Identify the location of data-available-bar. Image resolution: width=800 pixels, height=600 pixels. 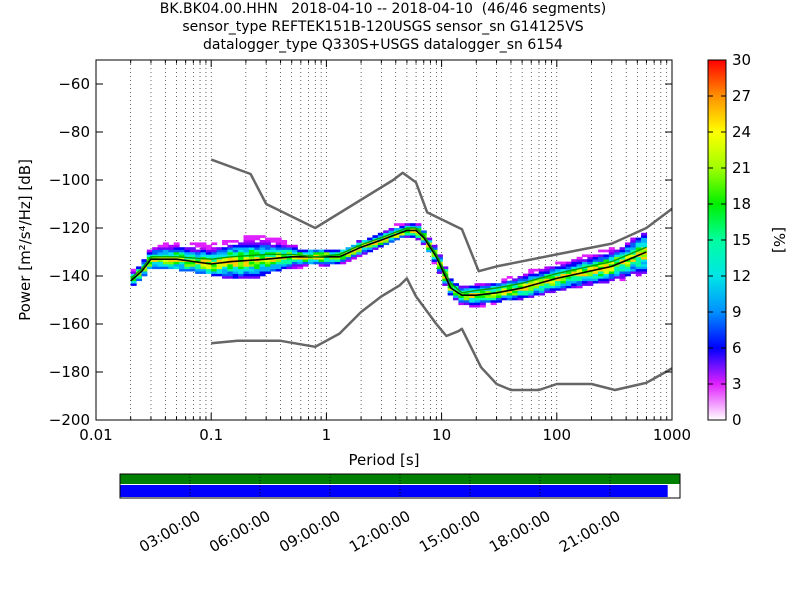
(400, 479).